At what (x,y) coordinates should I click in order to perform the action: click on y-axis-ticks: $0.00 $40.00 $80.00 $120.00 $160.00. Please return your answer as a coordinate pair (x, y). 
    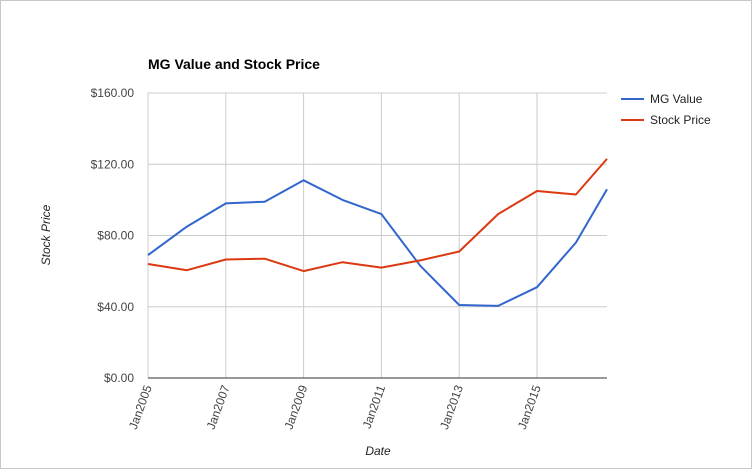
    Looking at the image, I should click on (113, 235).